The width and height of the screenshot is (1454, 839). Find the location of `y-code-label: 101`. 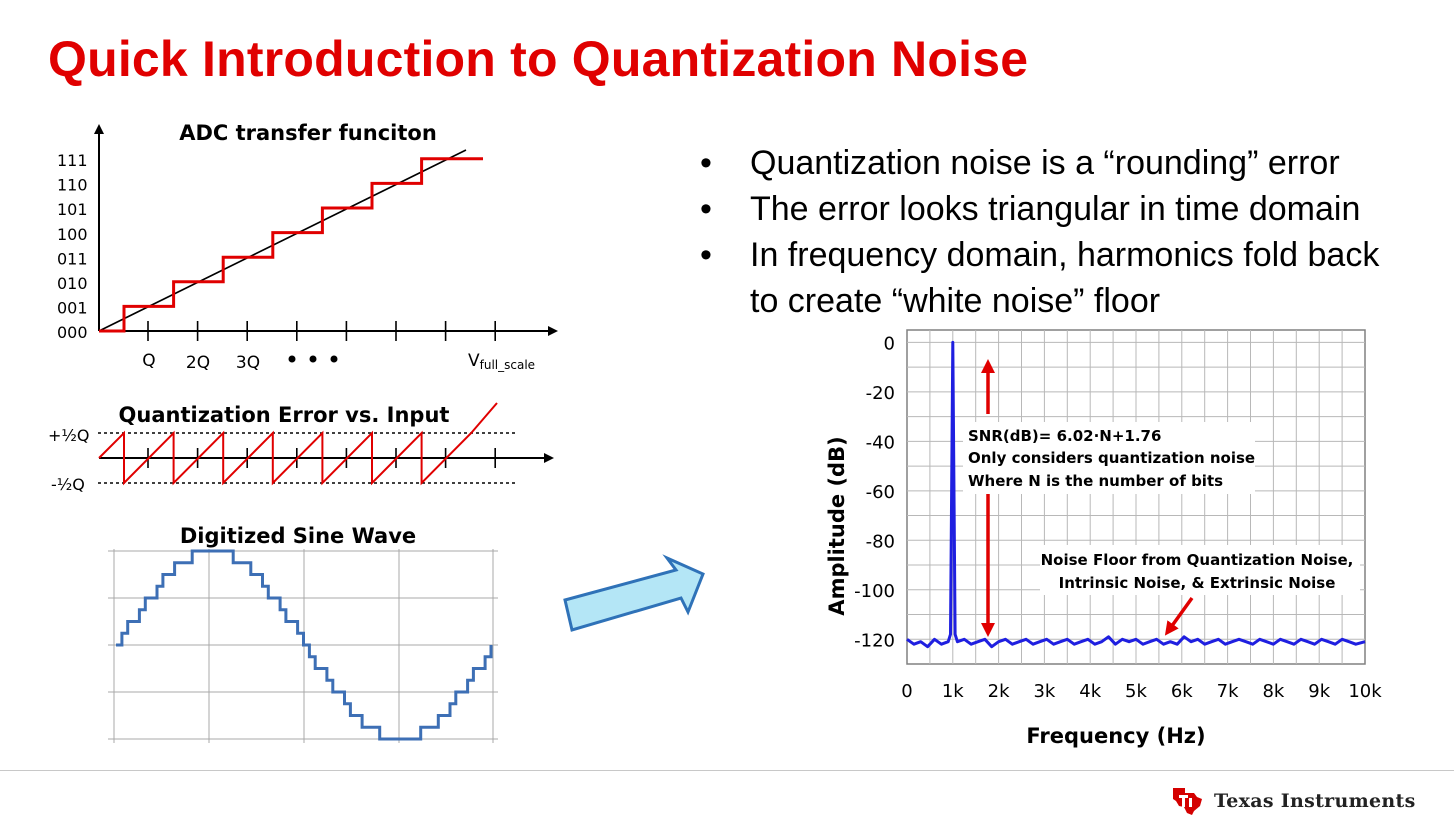

y-code-label: 101 is located at coordinates (72, 209).